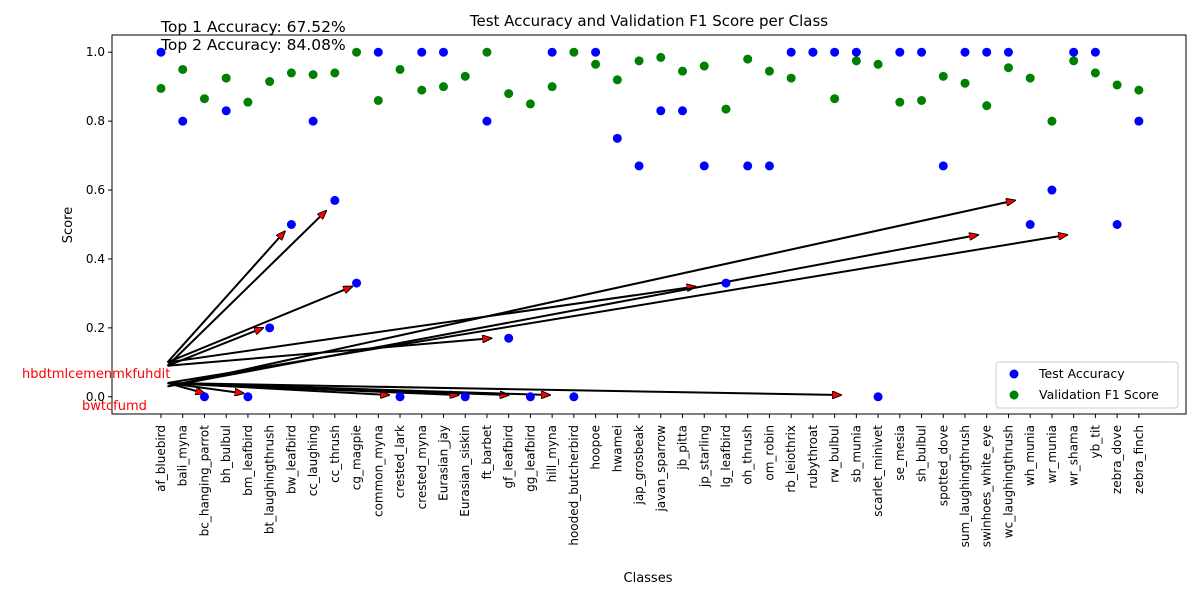 The width and height of the screenshot is (1200, 600). I want to click on top1-accuracy-text: Top 1 Accuracy: 67.52%, so click(253, 27).